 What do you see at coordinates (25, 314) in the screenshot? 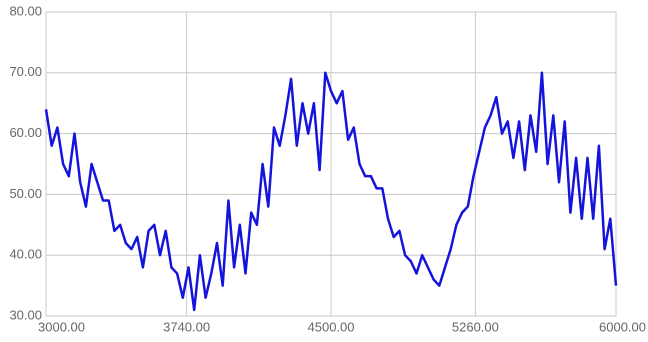
I see `y-tick-label: 30.00` at bounding box center [25, 314].